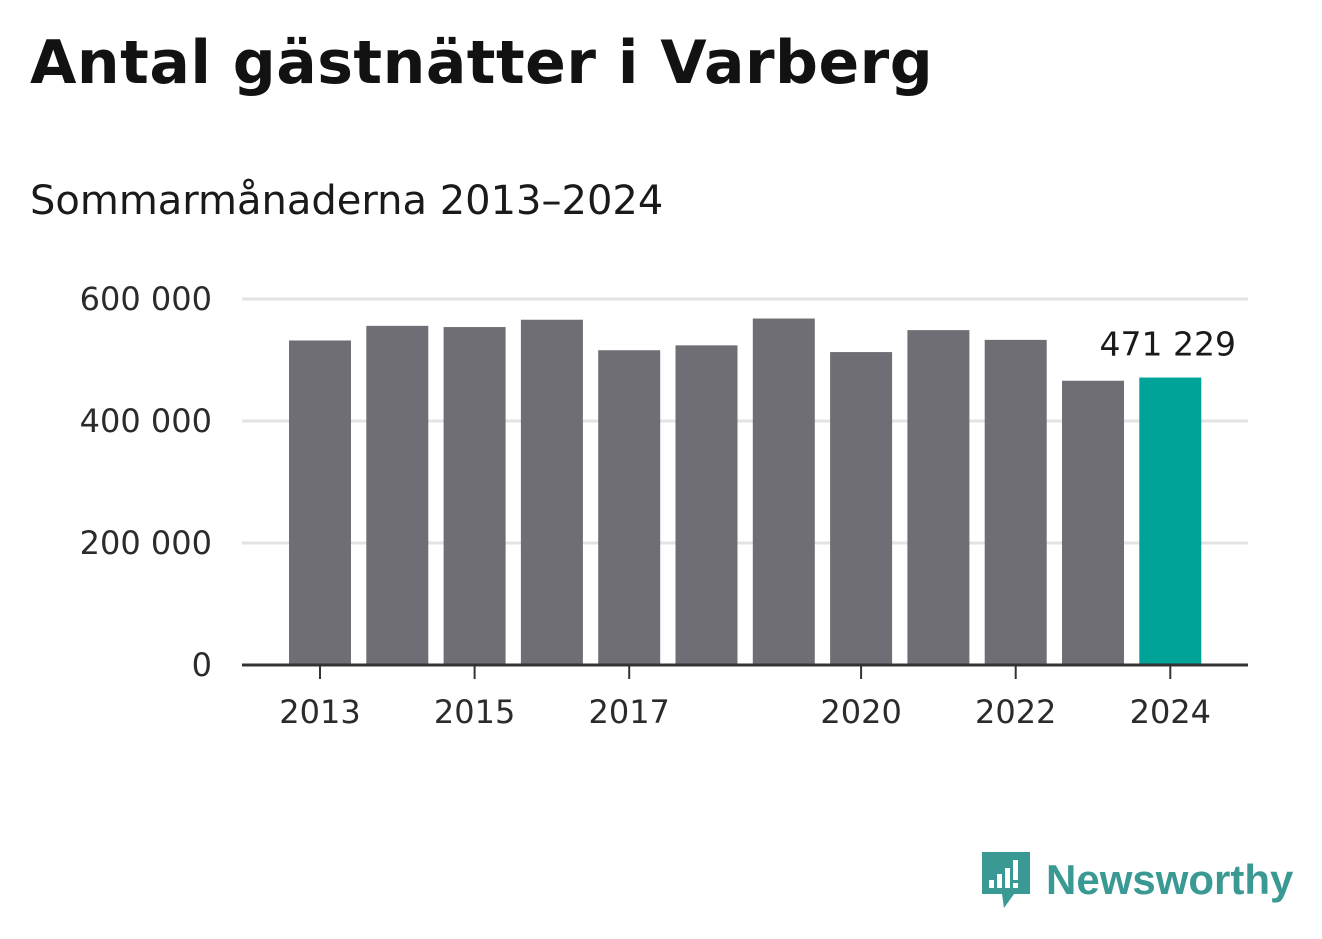 This screenshot has width=1322, height=939. I want to click on axes, so click(745, 671).